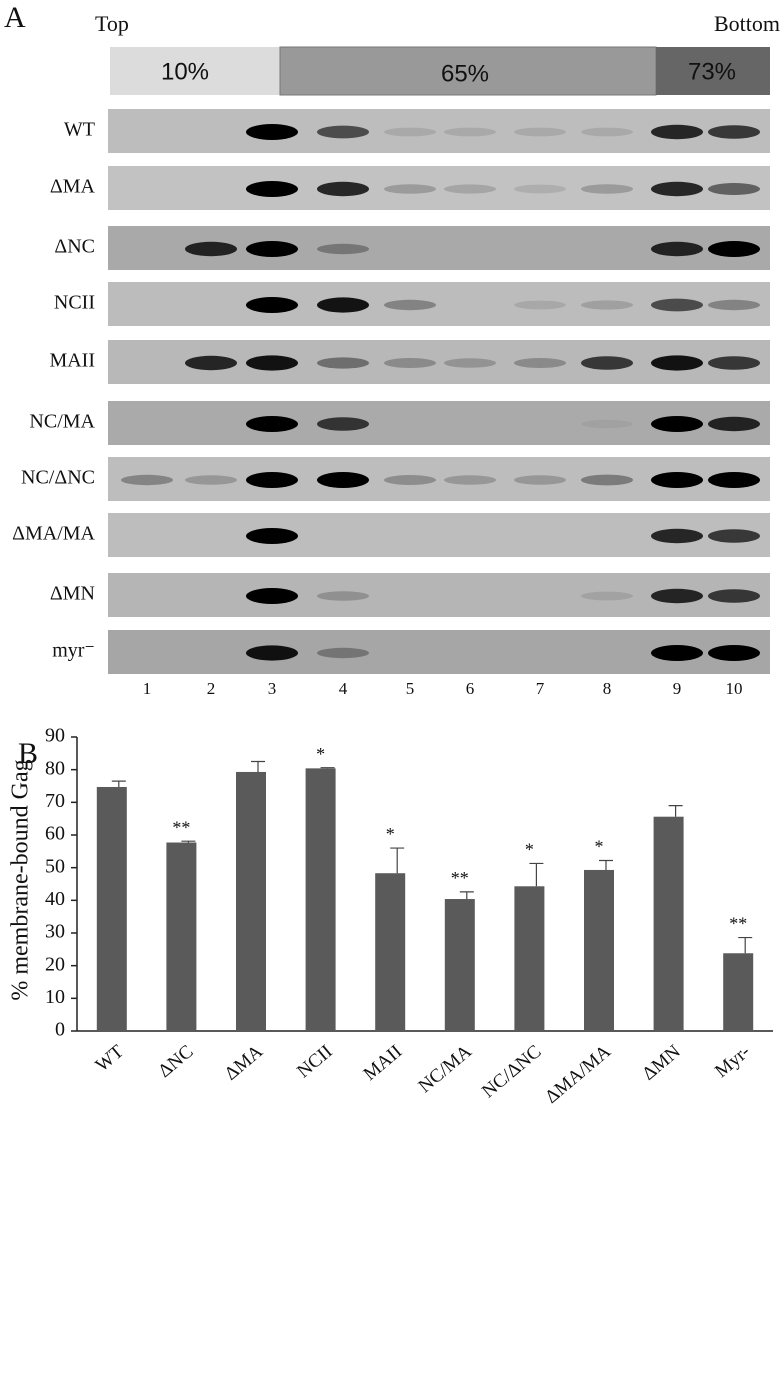  I want to click on lane-number: 4, so click(343, 688).